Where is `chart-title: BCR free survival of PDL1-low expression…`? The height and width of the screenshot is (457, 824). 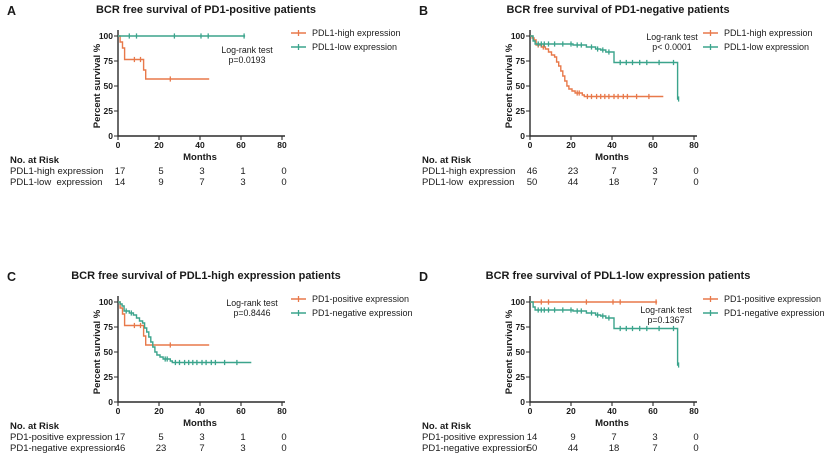
chart-title: BCR free survival of PDL1-low expression… is located at coordinates (618, 276).